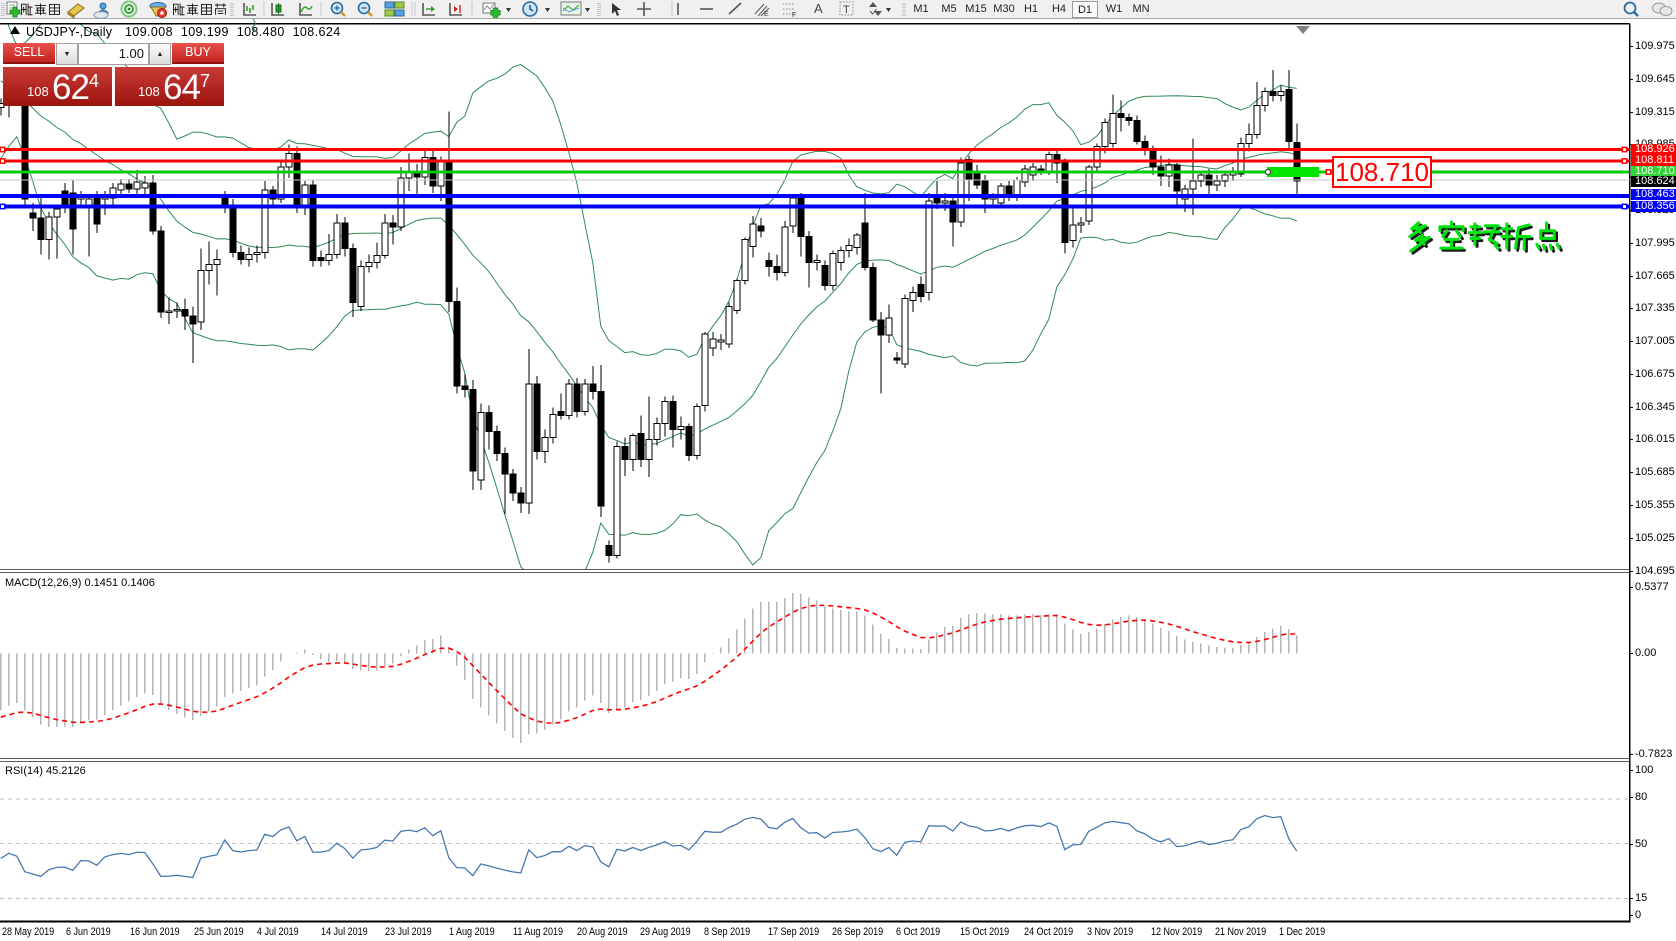 The width and height of the screenshot is (1676, 941). What do you see at coordinates (794, 15) in the screenshot?
I see `svg-text: F` at bounding box center [794, 15].